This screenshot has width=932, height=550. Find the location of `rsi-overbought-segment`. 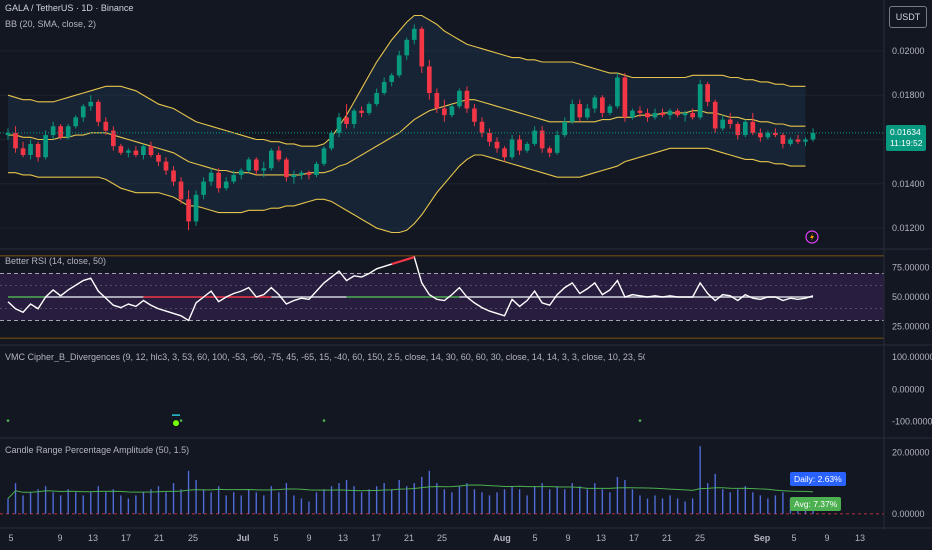

rsi-overbought-segment is located at coordinates (403, 261).